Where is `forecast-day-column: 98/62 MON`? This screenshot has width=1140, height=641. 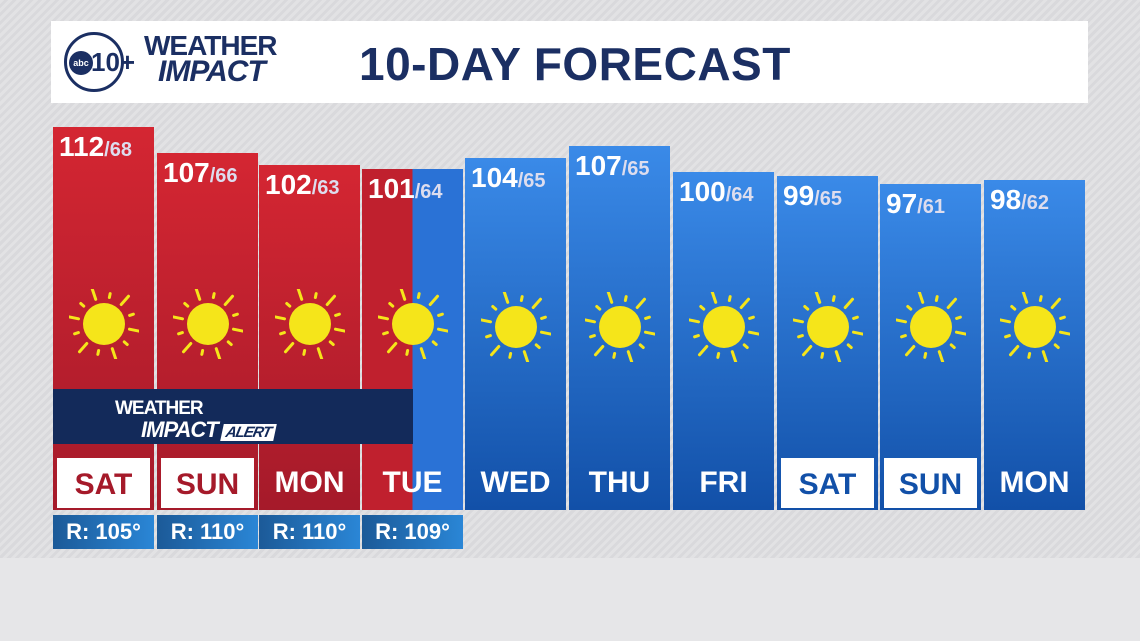 forecast-day-column: 98/62 MON is located at coordinates (1034, 345).